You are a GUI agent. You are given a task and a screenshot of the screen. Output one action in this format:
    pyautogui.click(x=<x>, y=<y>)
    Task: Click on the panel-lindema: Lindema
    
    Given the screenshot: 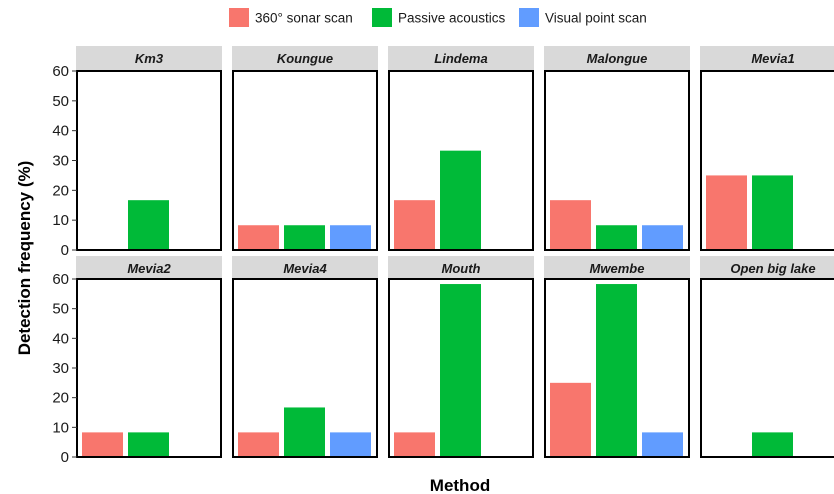 What is the action you would take?
    pyautogui.click(x=461, y=148)
    